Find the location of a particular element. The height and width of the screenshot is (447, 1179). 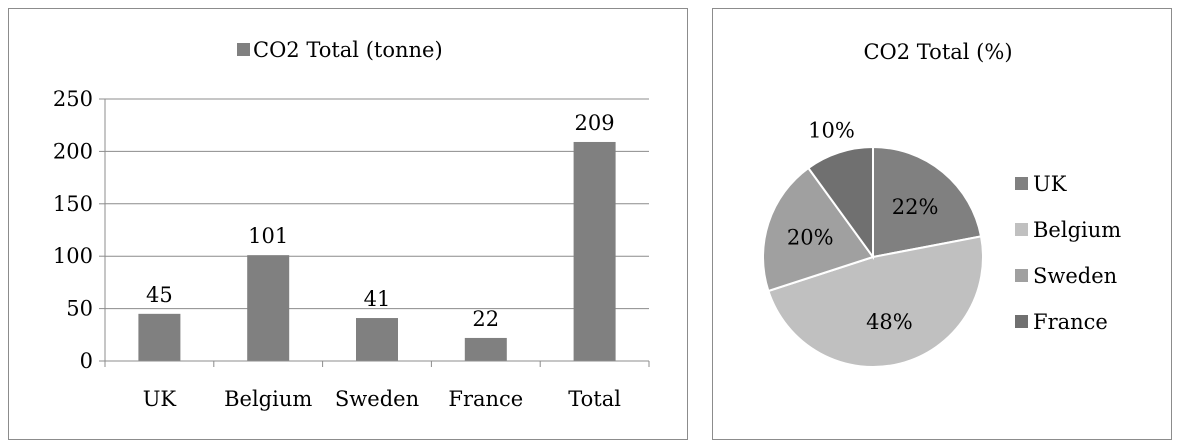

y-tick-label: 100 is located at coordinates (73, 256).